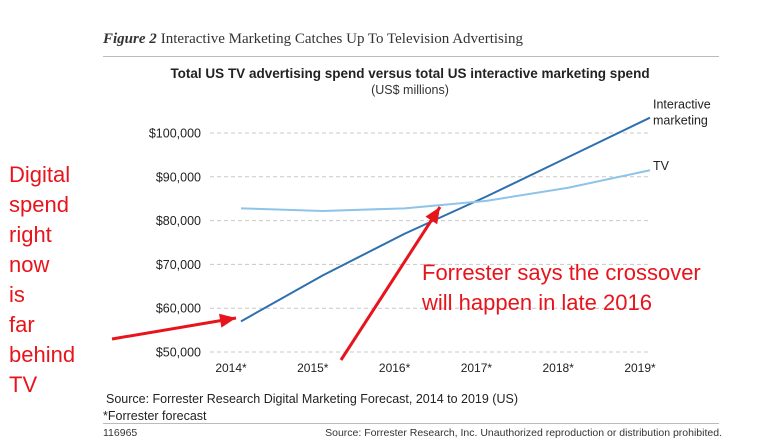 Image resolution: width=779 pixels, height=444 pixels. Describe the element at coordinates (435, 368) in the screenshot. I see `x-axis-ticks: 2014* 2015* 2016* 2017* 2018* 2019*` at that location.